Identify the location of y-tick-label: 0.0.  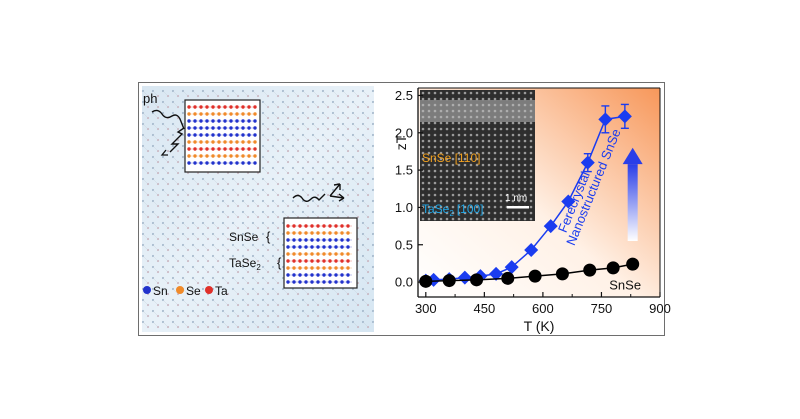
(404, 282).